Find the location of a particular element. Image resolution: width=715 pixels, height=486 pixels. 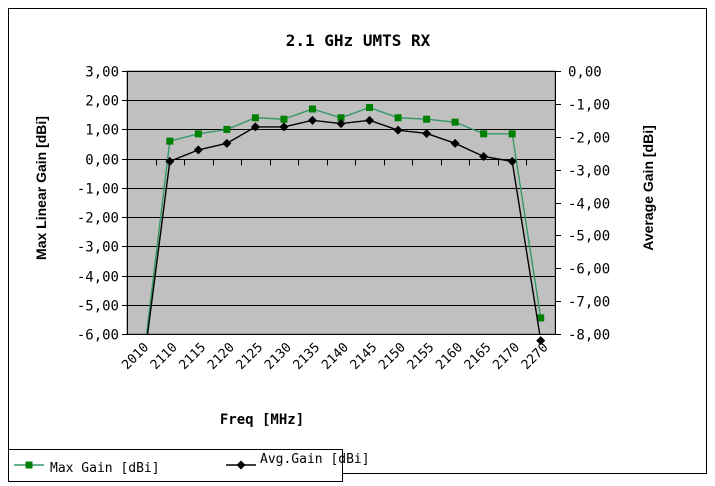

y2-tick-label: -6,00 is located at coordinates (589, 270).